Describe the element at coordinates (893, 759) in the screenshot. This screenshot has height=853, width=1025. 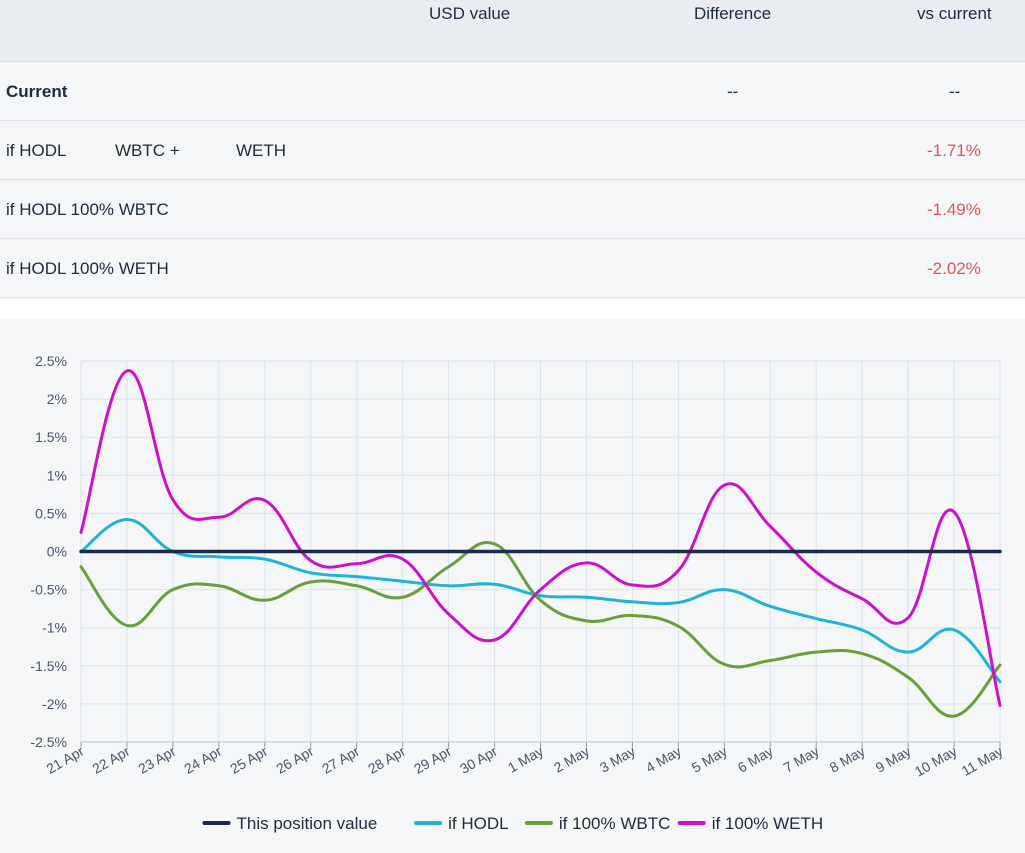
I see `x-tick-label: 9 May` at that location.